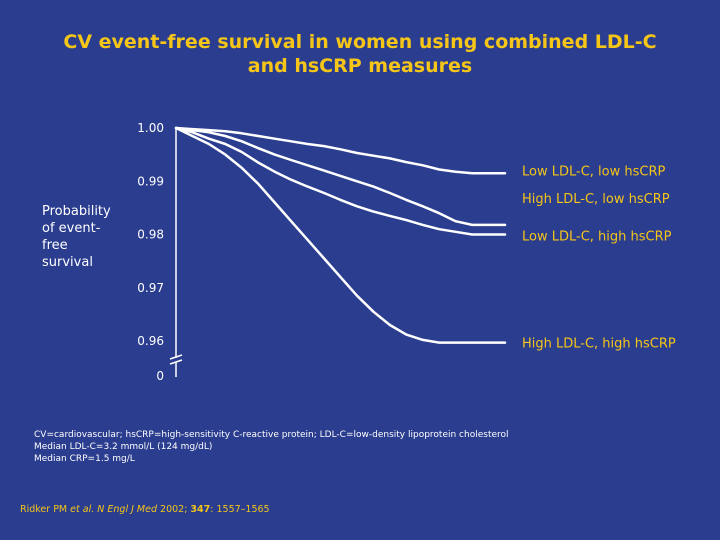 The image size is (720, 540). Describe the element at coordinates (123, 447) in the screenshot. I see `footnote-median-ldl: Median LDL-C=3.2 mmol/L (124 mg/dL)` at that location.